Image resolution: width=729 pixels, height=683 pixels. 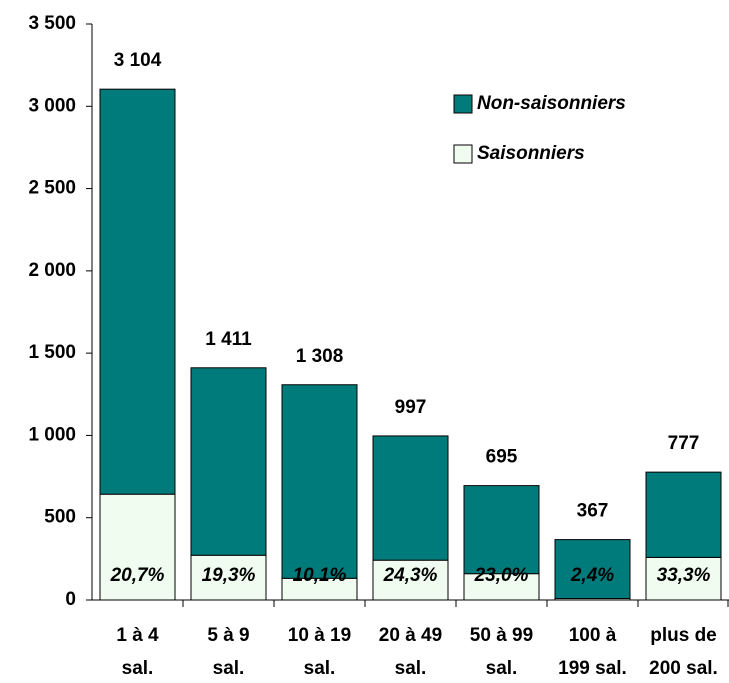 What do you see at coordinates (319, 635) in the screenshot?
I see `x-tick-label: 10 à 19` at bounding box center [319, 635].